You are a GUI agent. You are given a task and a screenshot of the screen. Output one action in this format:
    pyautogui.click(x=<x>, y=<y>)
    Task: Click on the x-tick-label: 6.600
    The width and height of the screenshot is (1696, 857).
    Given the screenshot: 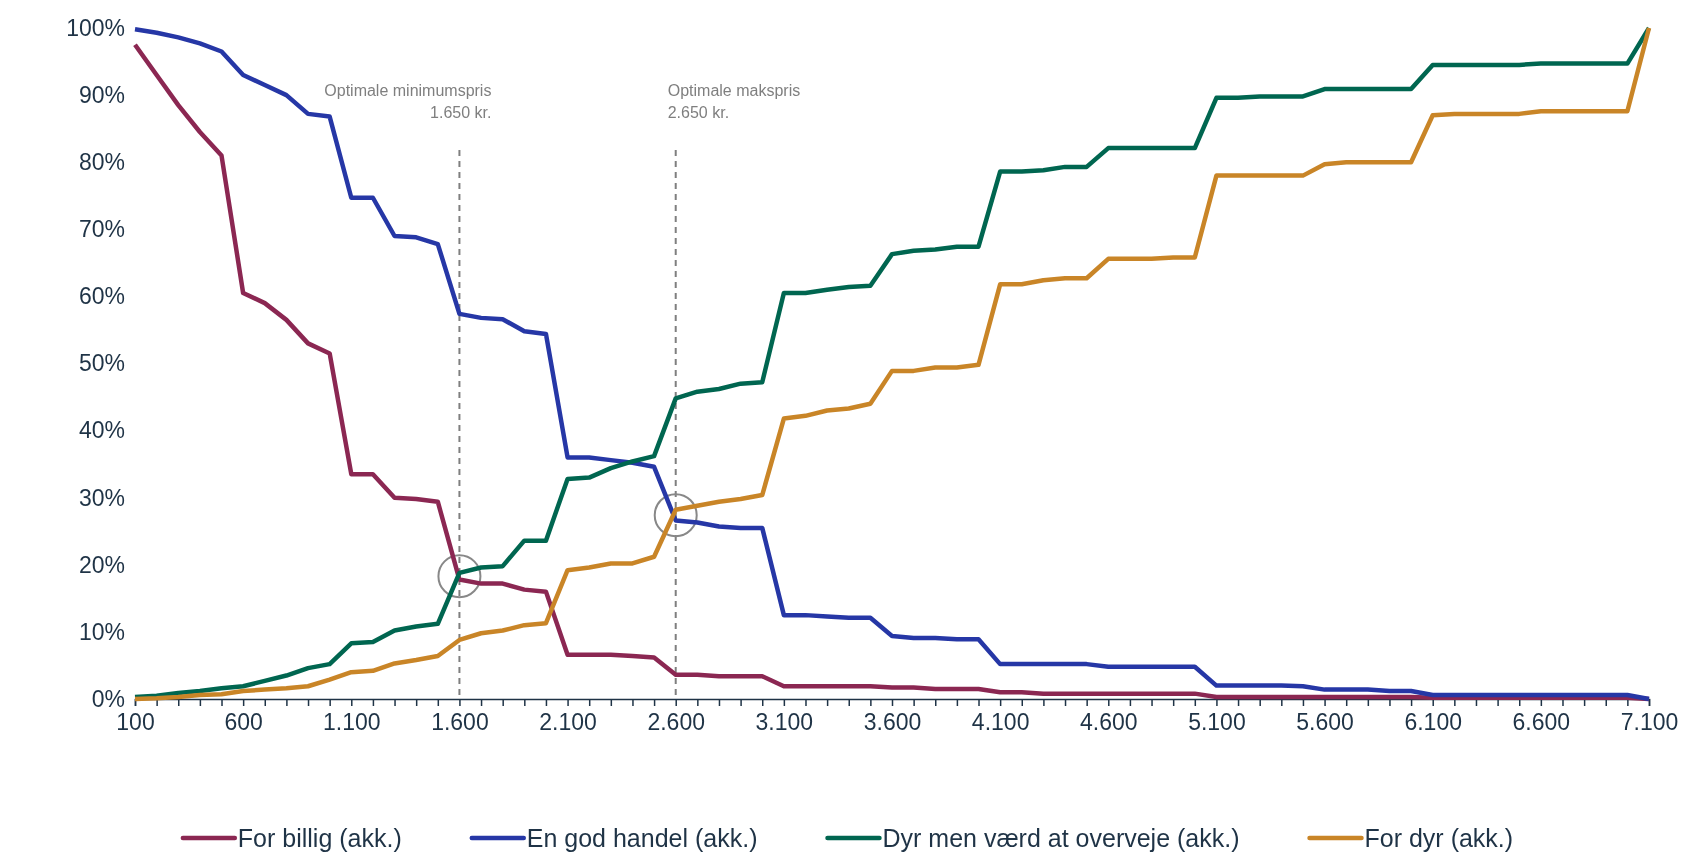 What is the action you would take?
    pyautogui.click(x=1541, y=722)
    